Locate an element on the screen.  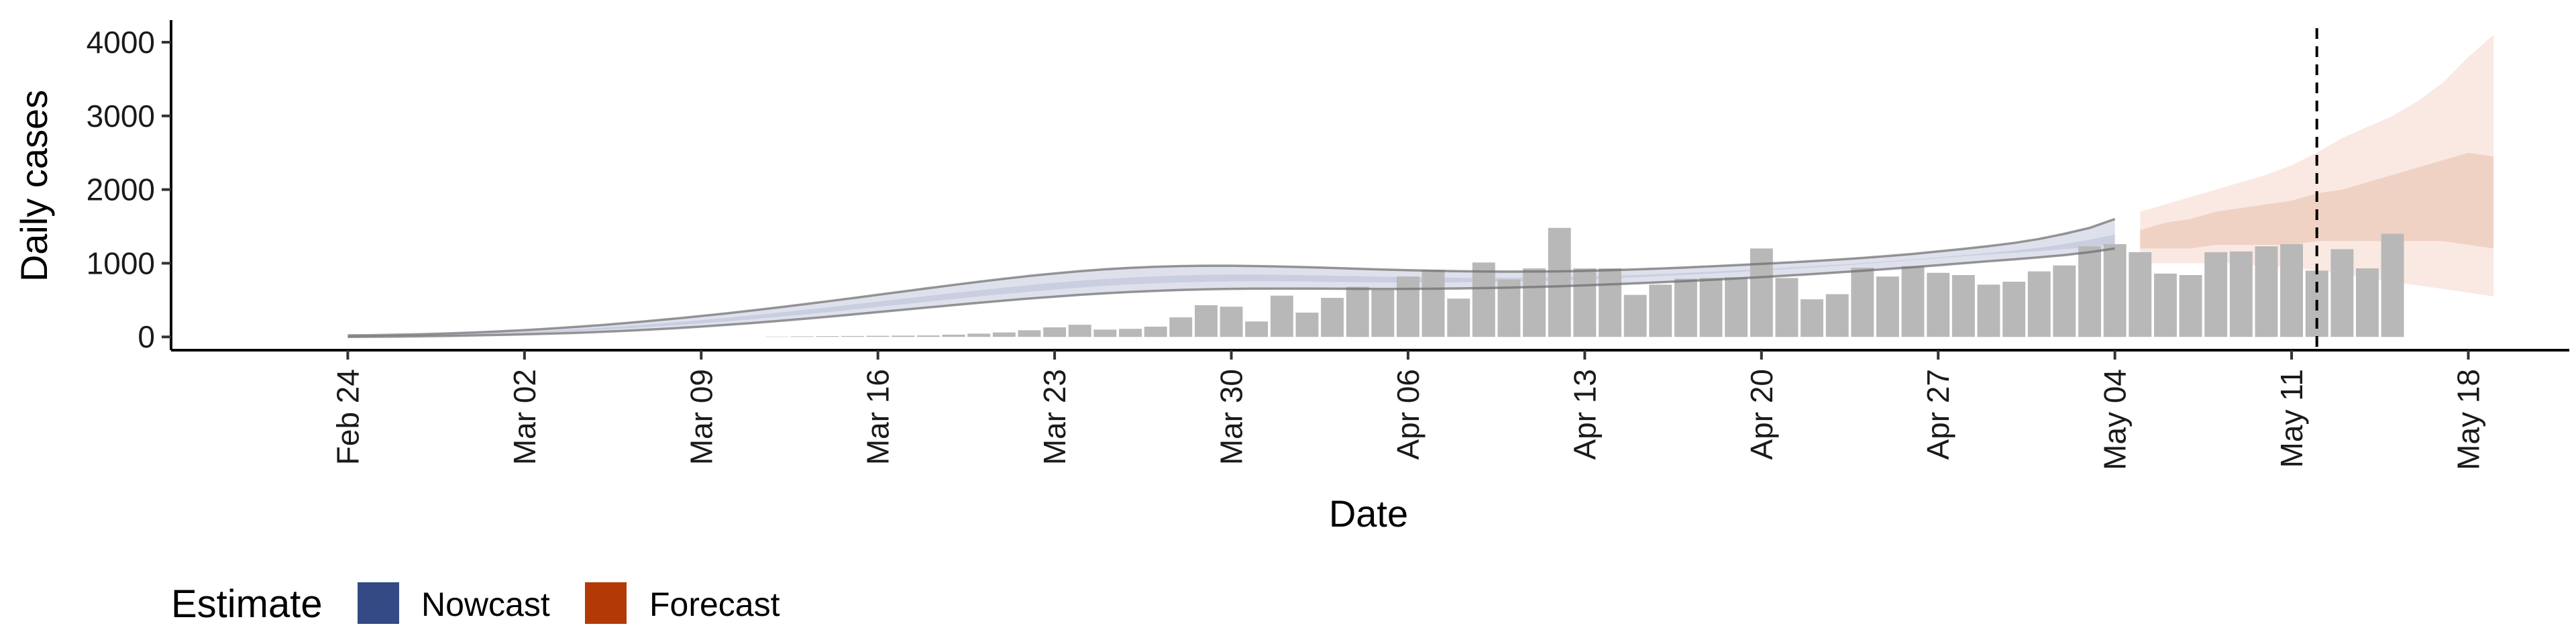
y-axis-ticks: 0 1000 2000 3000 4000 is located at coordinates (129, 189).